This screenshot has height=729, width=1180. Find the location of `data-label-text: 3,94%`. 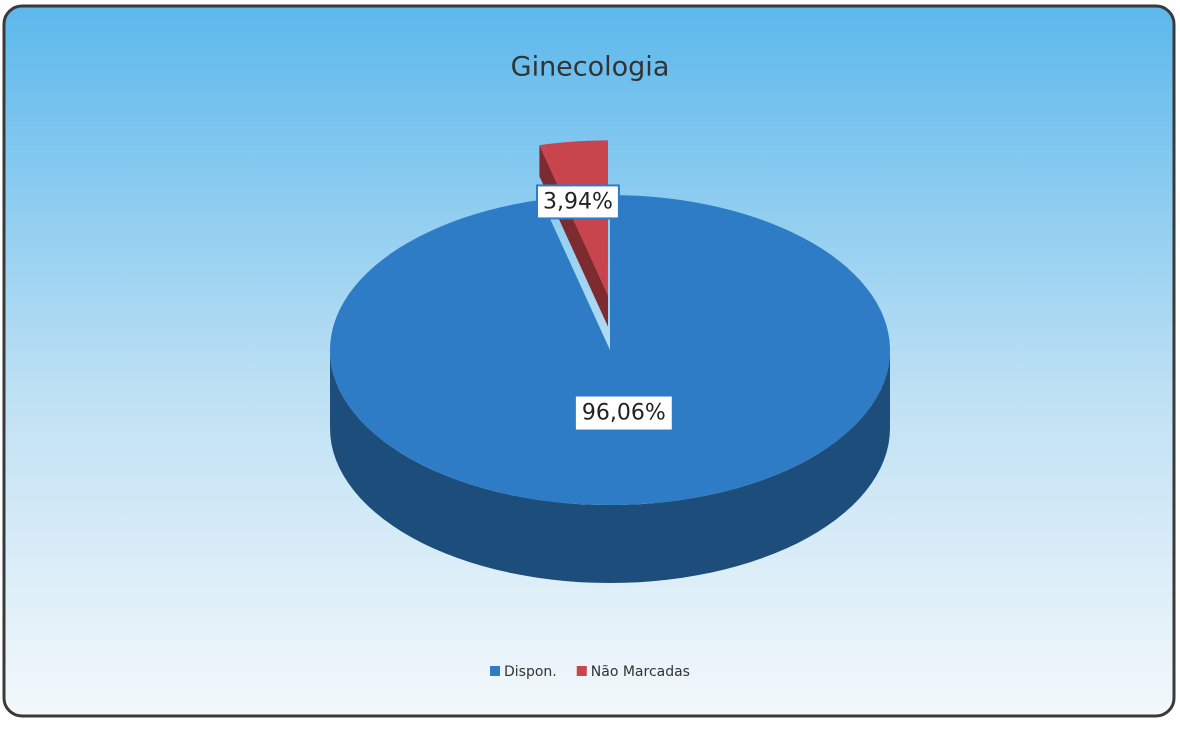

data-label-text: 3,94% is located at coordinates (578, 201).